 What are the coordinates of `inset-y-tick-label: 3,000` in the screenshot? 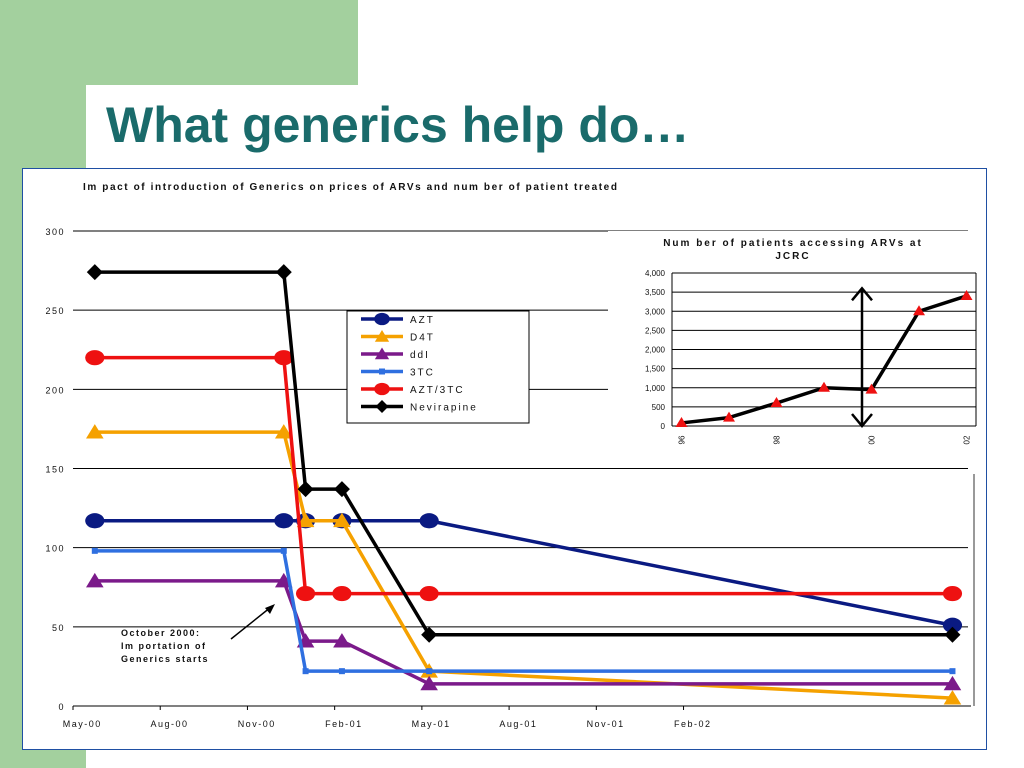 It's located at (655, 311).